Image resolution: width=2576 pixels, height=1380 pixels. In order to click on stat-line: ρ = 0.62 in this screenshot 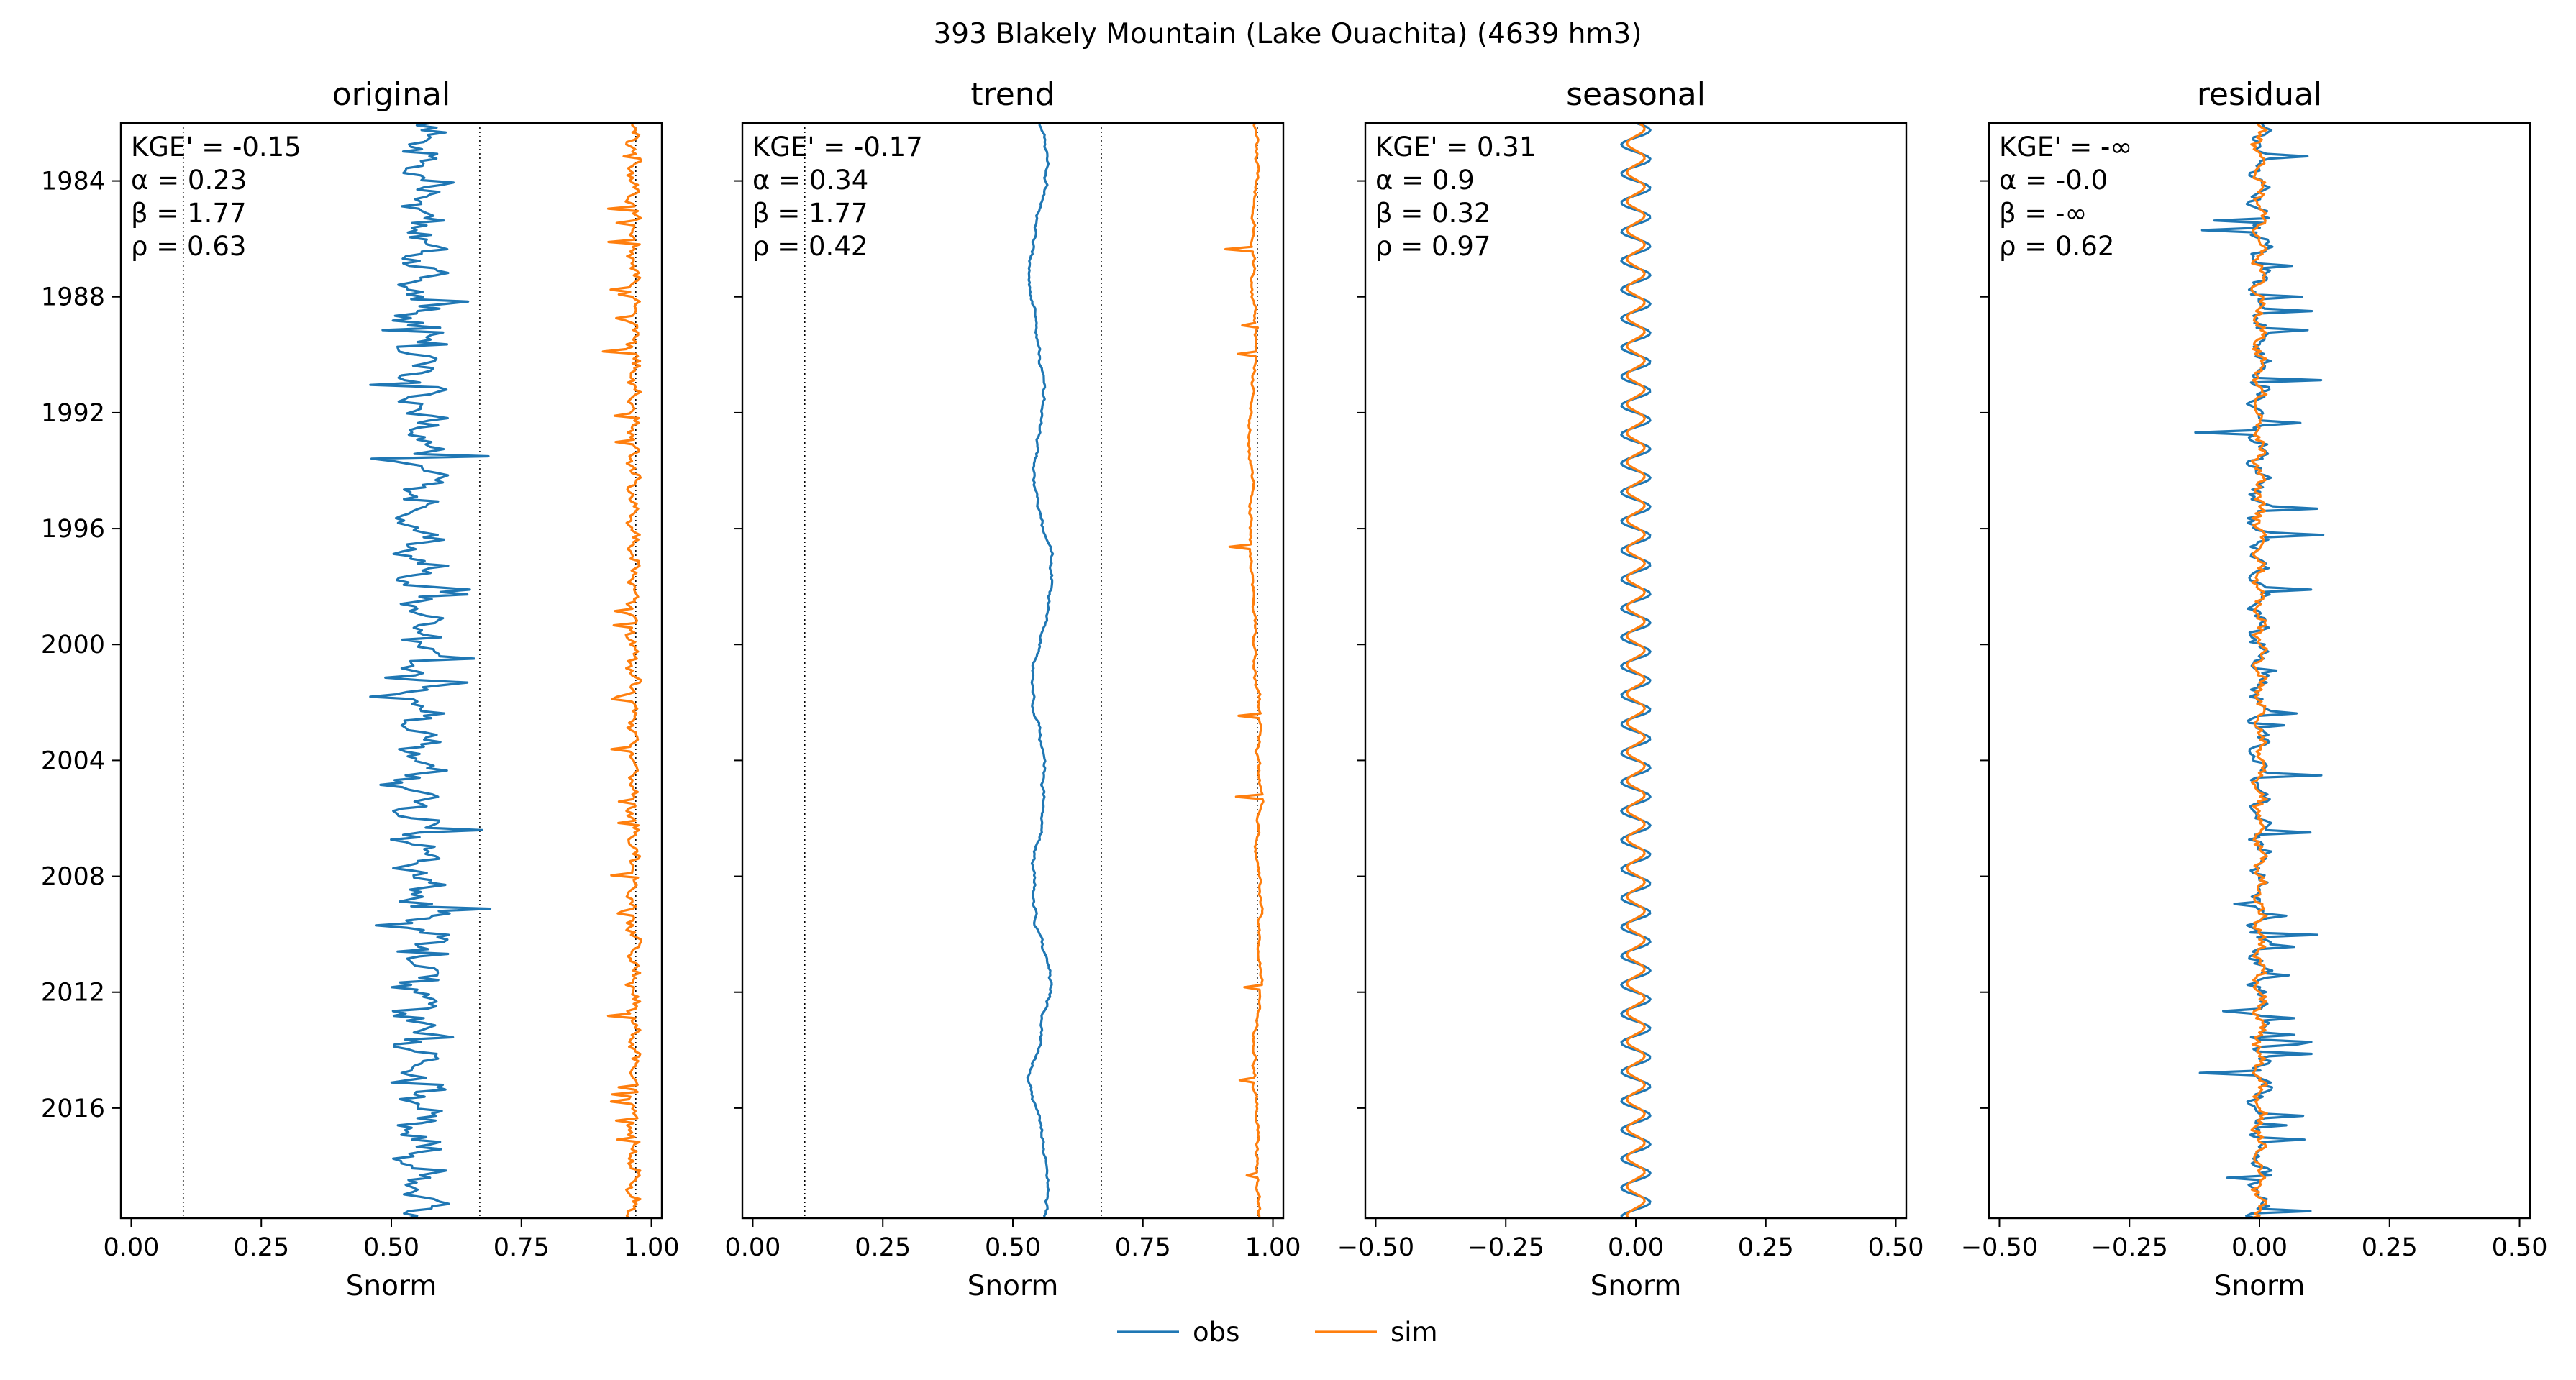, I will do `click(2056, 246)`.